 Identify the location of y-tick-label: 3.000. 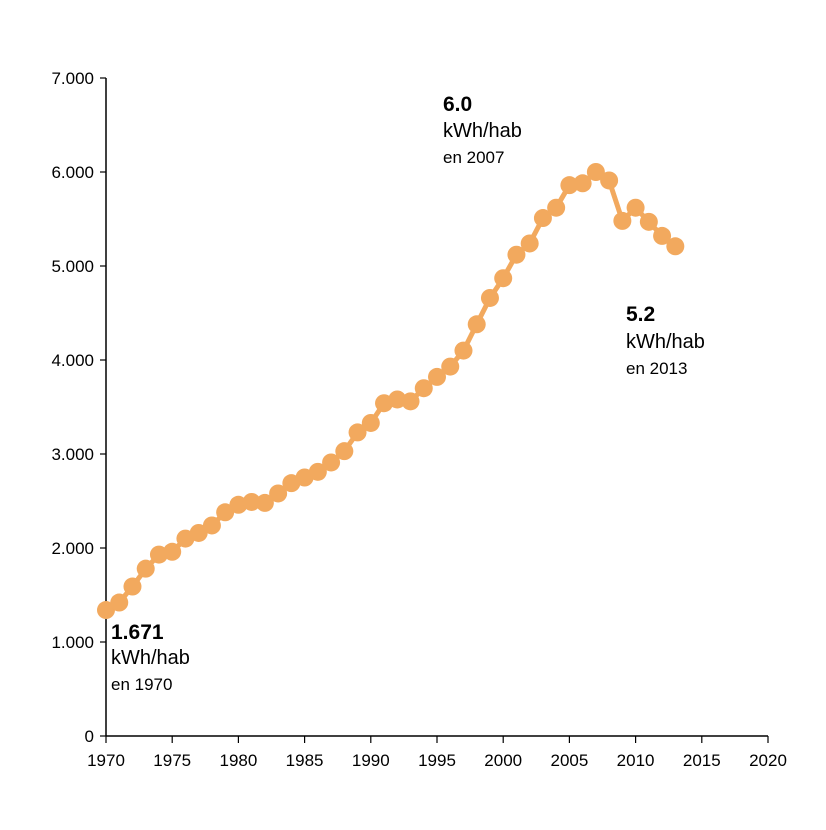
(72, 454).